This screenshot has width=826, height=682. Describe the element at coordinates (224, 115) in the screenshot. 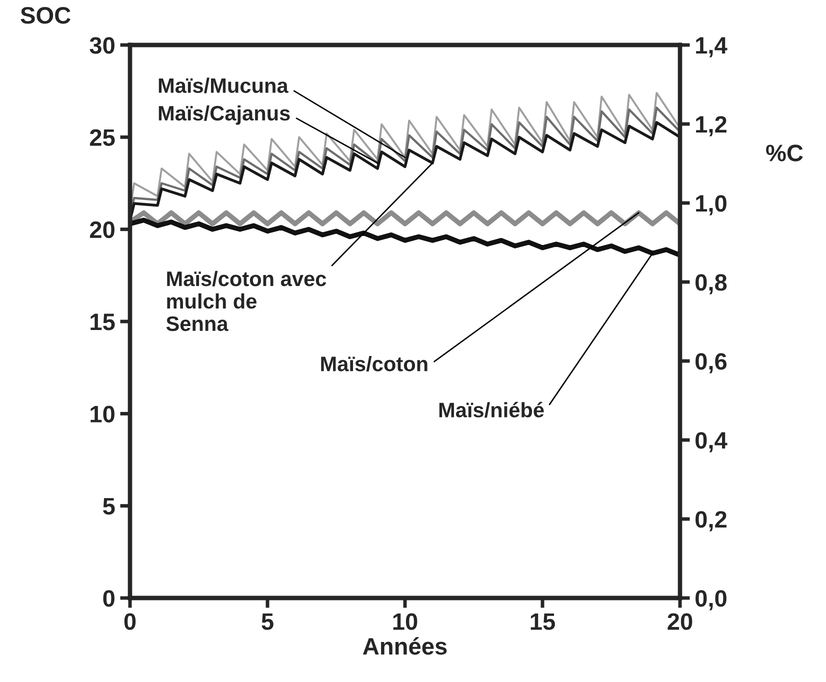

I see `series-label: Maïs/Cajanus` at that location.